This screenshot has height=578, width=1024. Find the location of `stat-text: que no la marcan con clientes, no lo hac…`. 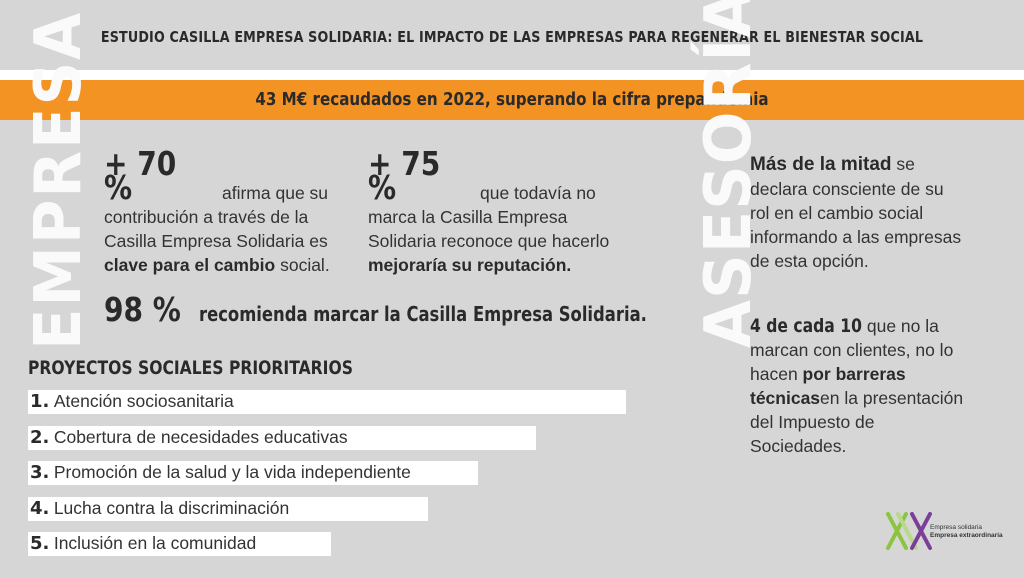

stat-text: que no la marcan con clientes, no lo hac… is located at coordinates (852, 350).